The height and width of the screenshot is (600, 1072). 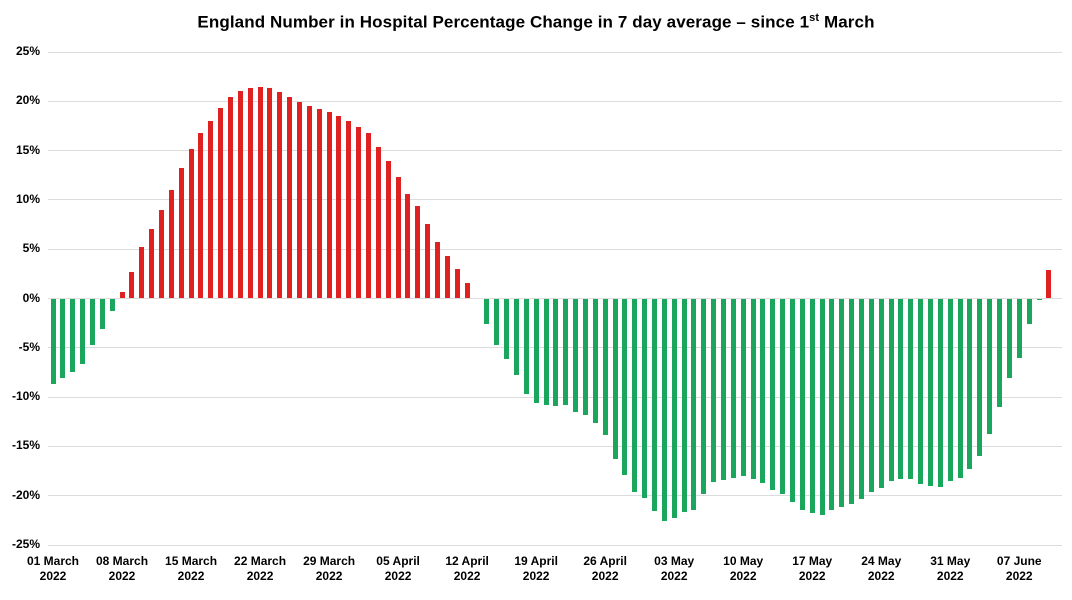 What do you see at coordinates (674, 561) in the screenshot?
I see `x-tick-date: 03 May` at bounding box center [674, 561].